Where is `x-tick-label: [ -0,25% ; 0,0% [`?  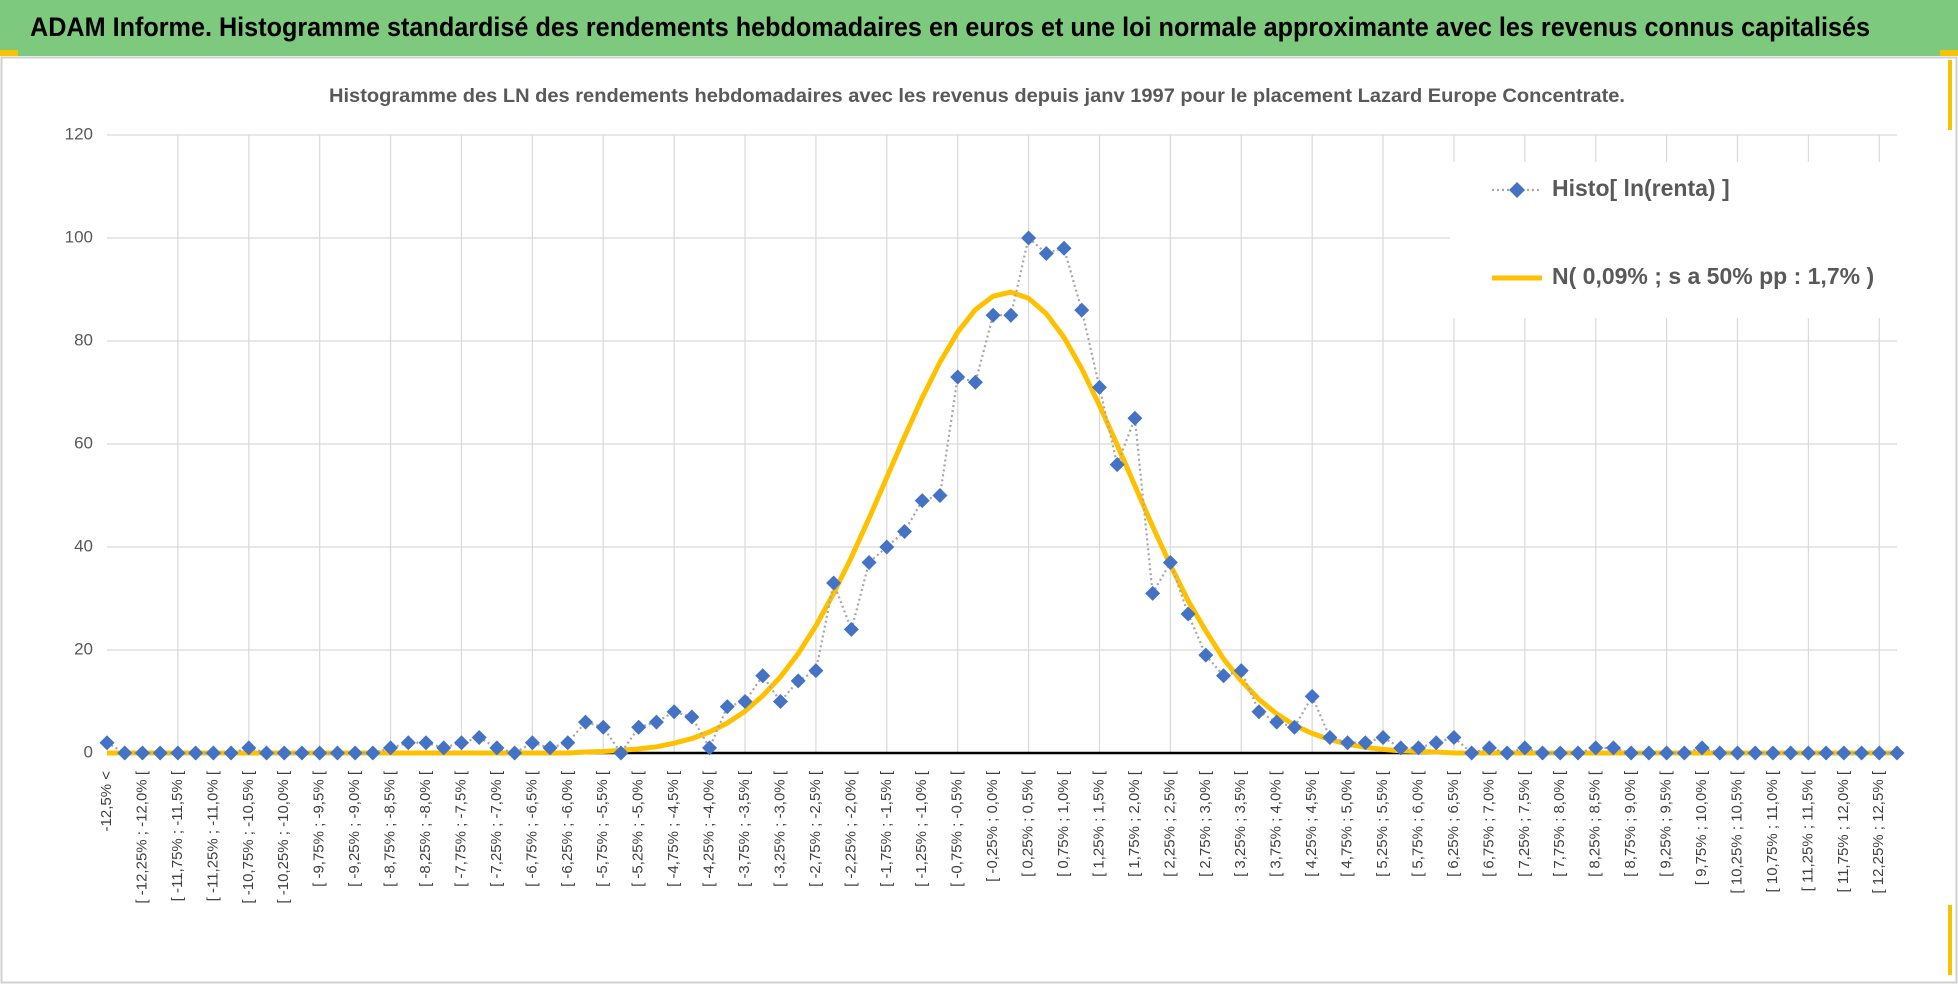 x-tick-label: [ -0,25% ; 0,0% [ is located at coordinates (992, 826).